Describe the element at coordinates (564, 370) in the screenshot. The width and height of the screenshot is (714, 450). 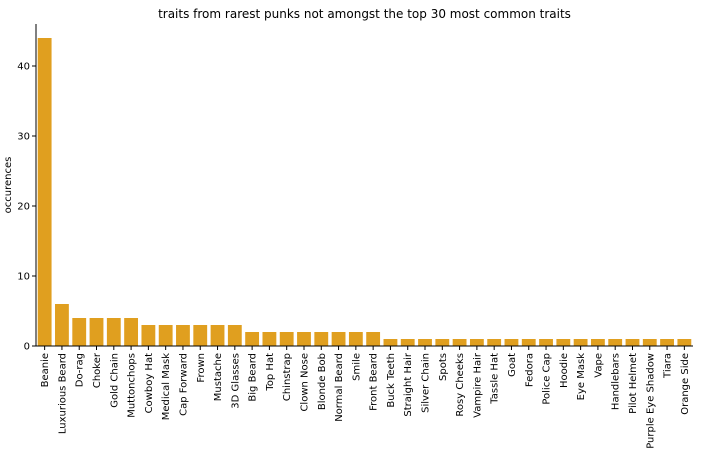
I see `x-tick-label: Hoodie` at that location.